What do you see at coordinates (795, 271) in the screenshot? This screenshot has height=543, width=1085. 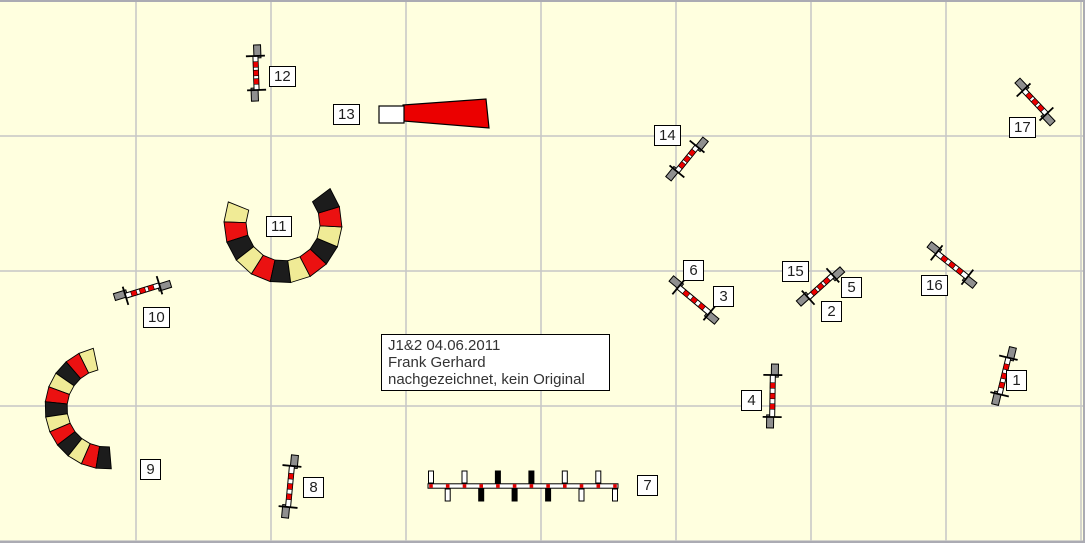 I see `obstacle-label-15: 15` at bounding box center [795, 271].